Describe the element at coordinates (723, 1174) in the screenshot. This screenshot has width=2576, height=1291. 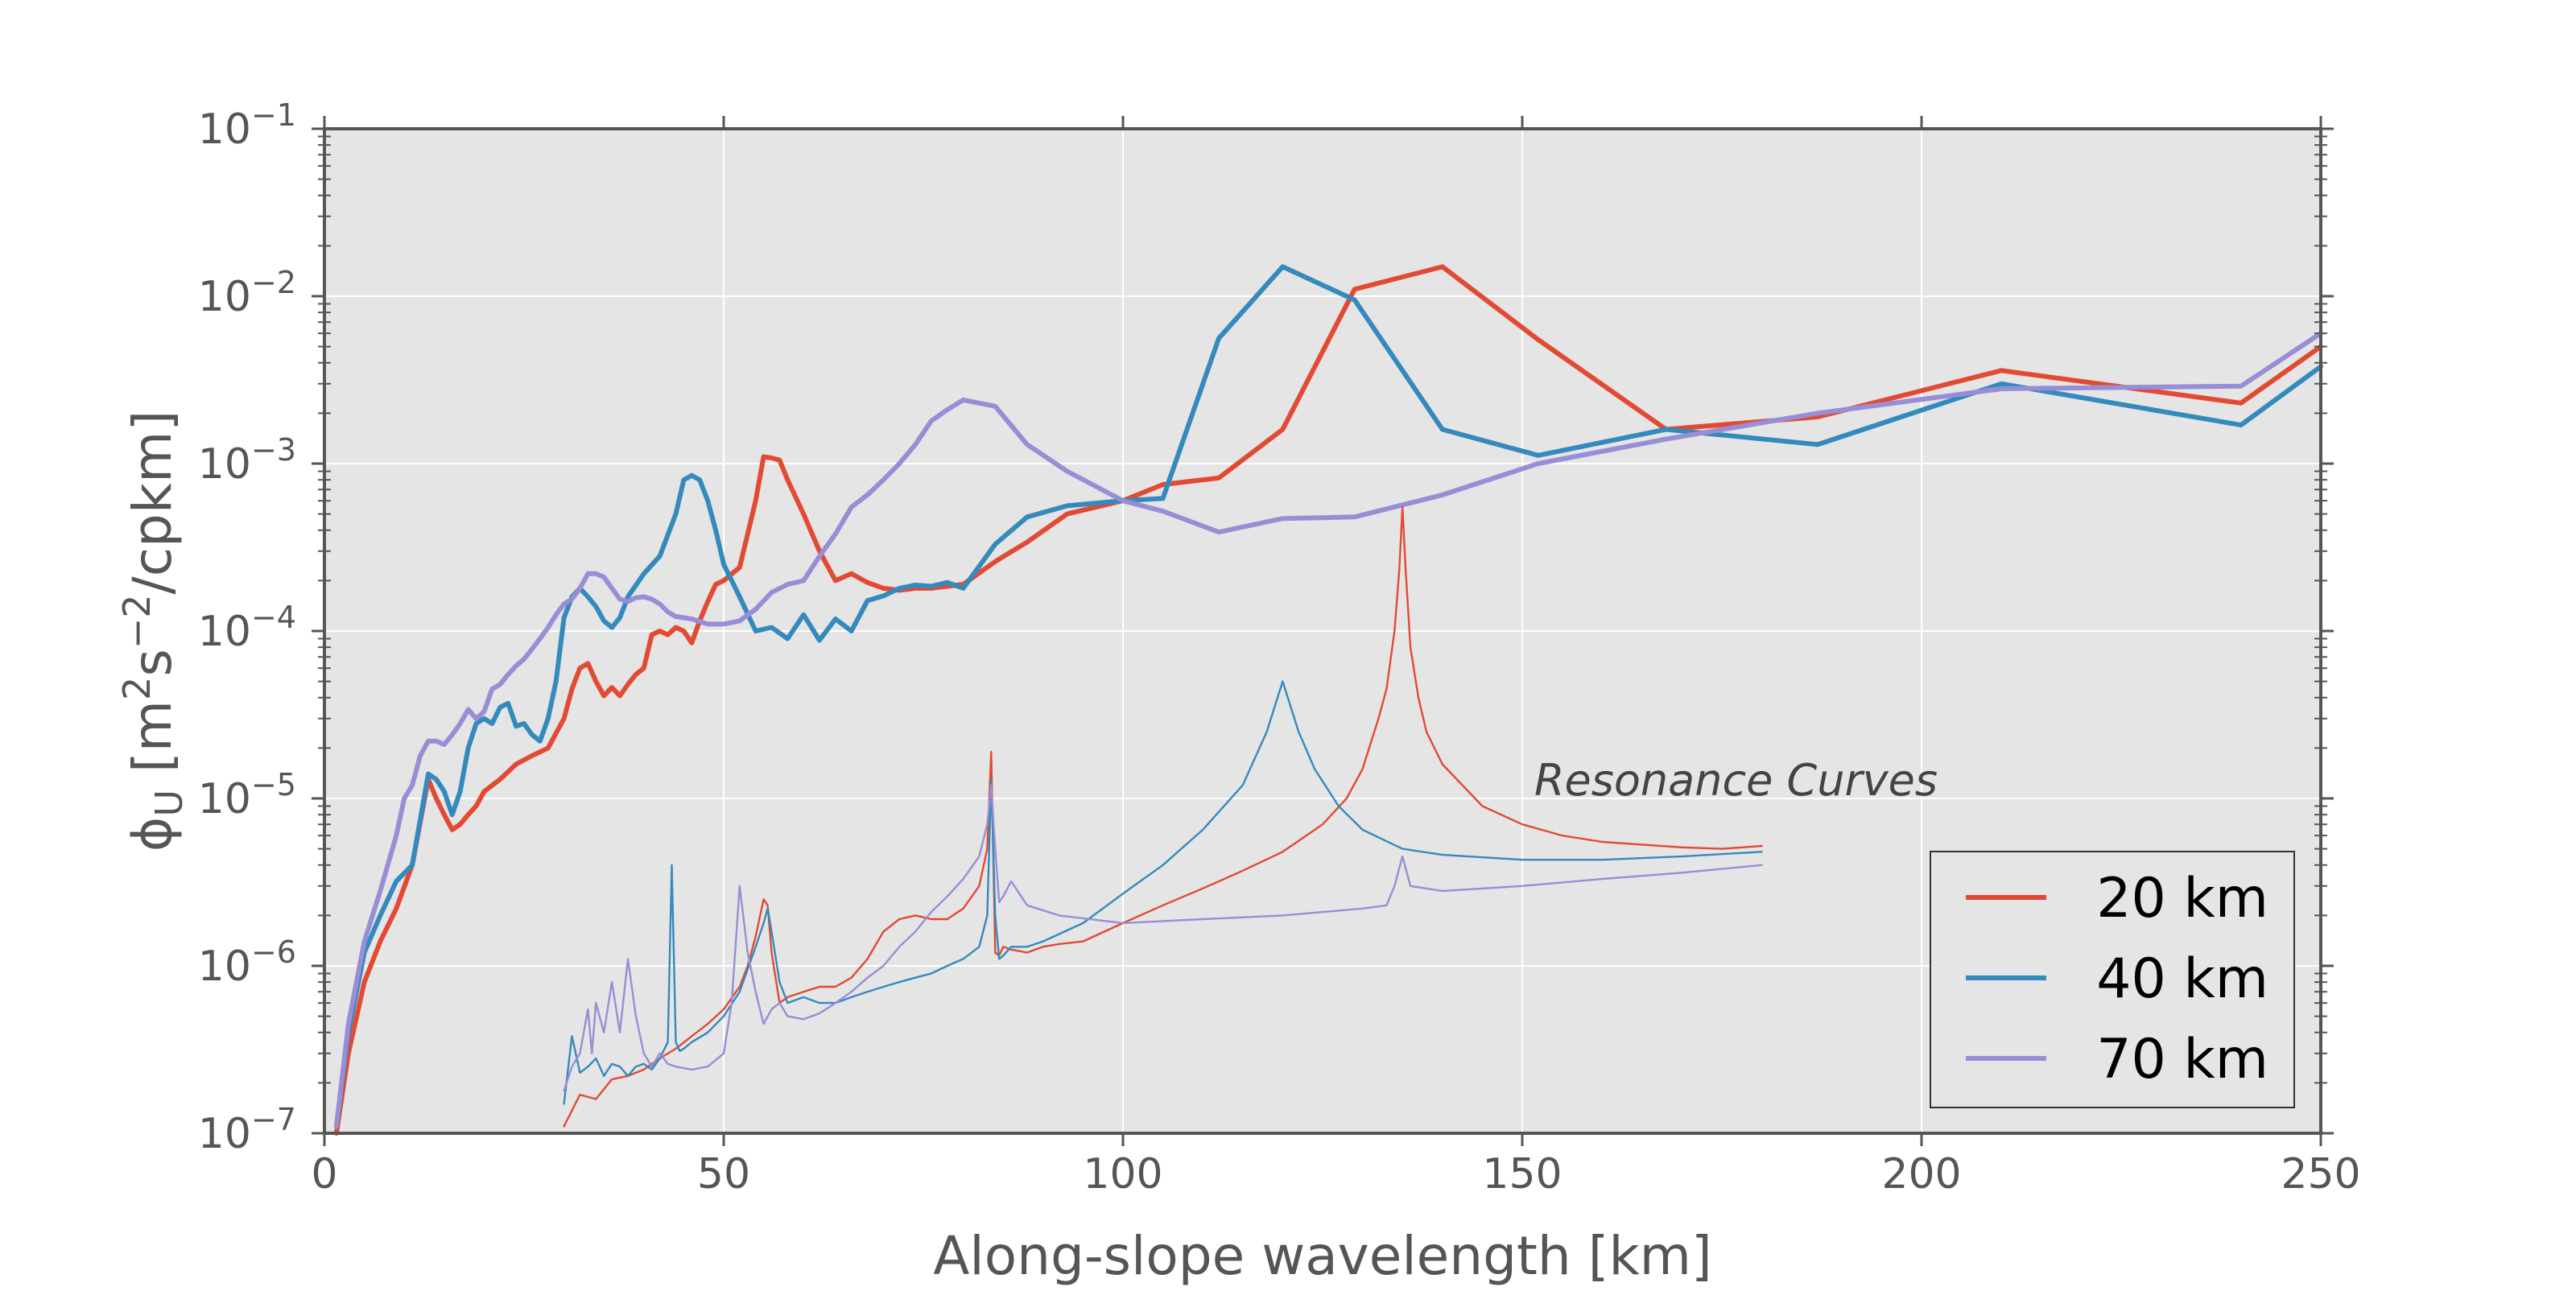
I see `x-tick-label: 50` at that location.